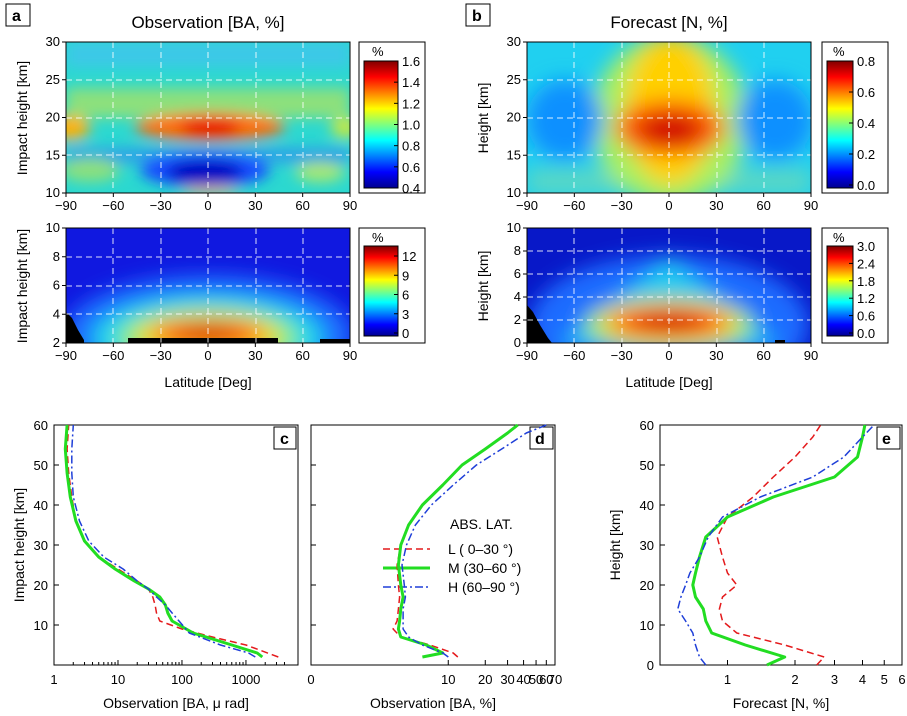 Image resolution: width=907 pixels, height=716 pixels. Describe the element at coordinates (483, 286) in the screenshot. I see `ylabel-b-bottom: Height [km]` at that location.